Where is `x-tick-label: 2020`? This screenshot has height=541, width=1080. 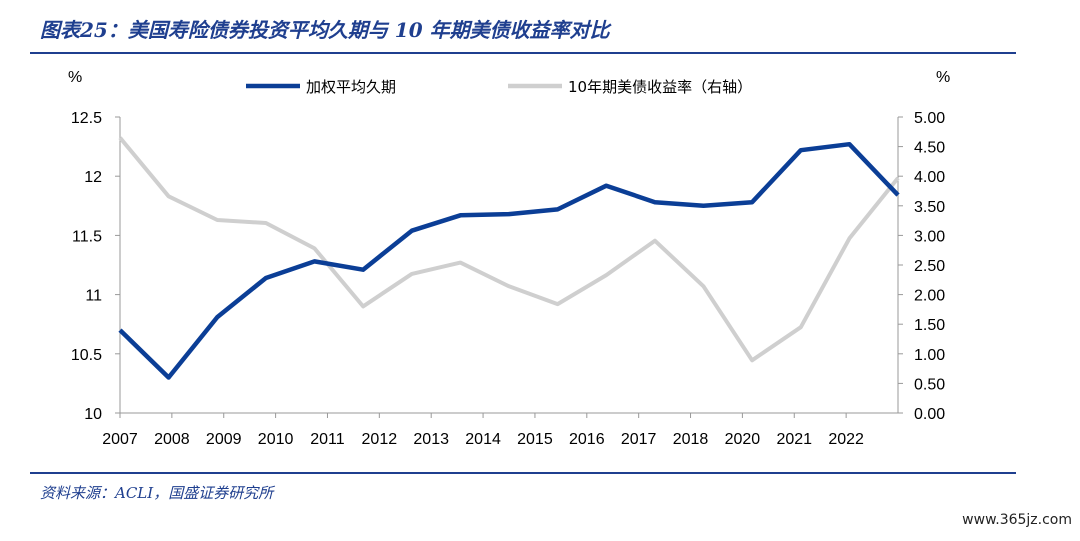 x-tick-label: 2020 is located at coordinates (743, 439).